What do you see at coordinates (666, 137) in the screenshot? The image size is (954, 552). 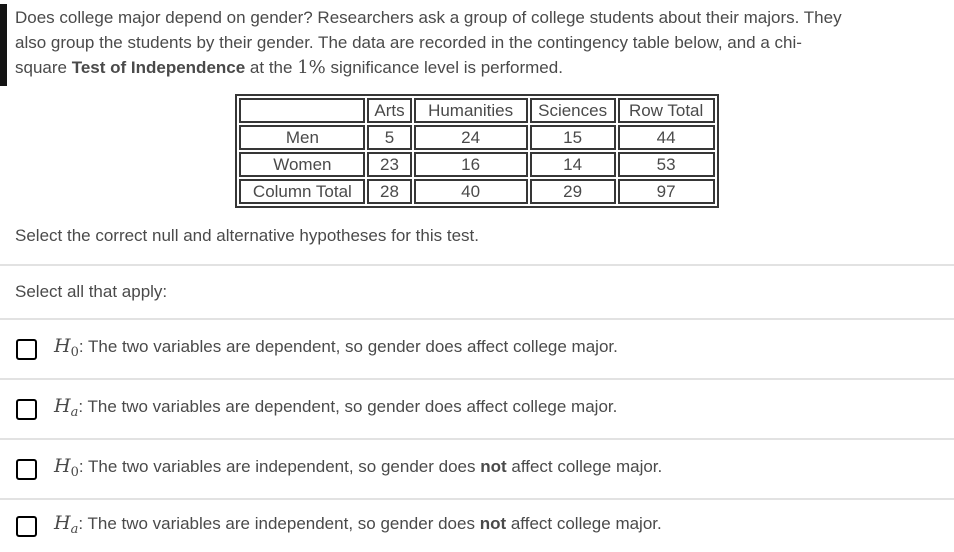 I see `cell-value: 44` at bounding box center [666, 137].